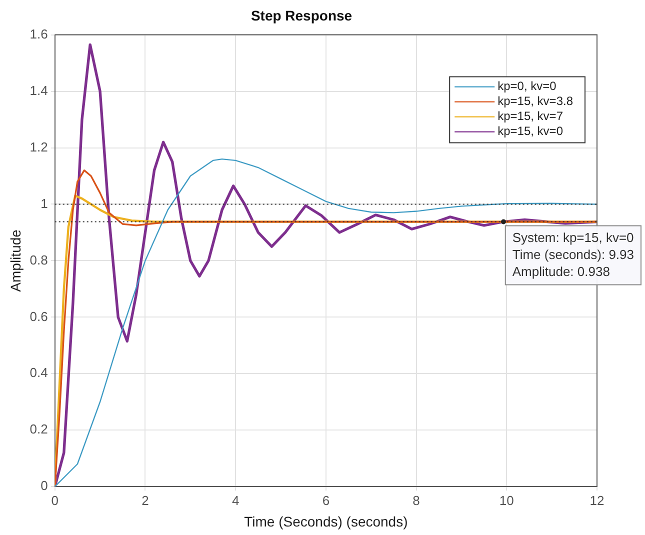 This screenshot has width=645, height=535. I want to click on legend-label: kp=0, kv=0, so click(527, 86).